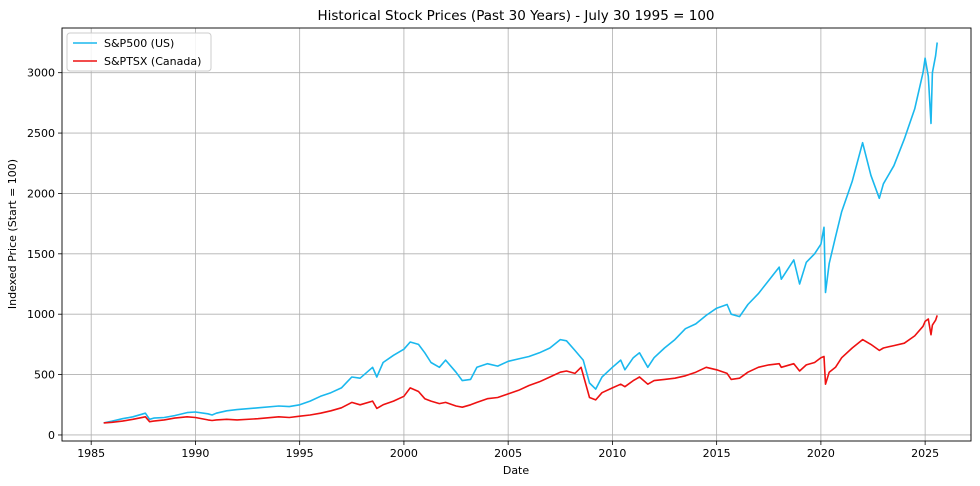  What do you see at coordinates (41, 133) in the screenshot?
I see `y-tick-label: 2500` at bounding box center [41, 133].